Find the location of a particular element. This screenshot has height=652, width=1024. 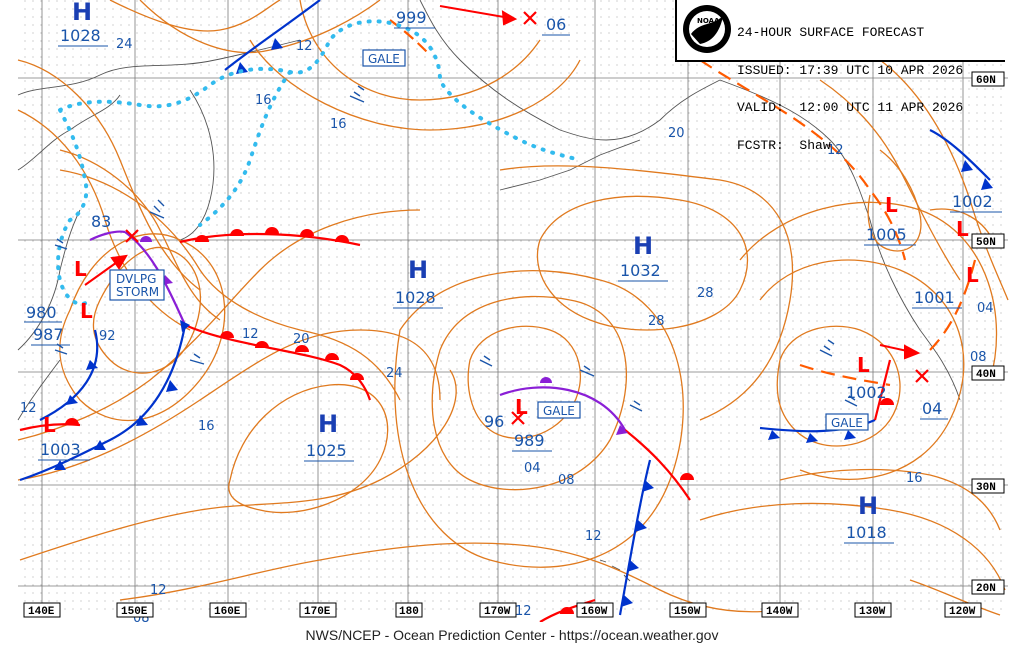

latitude-labels: 60N 50N 40N 30N 20N is located at coordinates (988, 333).